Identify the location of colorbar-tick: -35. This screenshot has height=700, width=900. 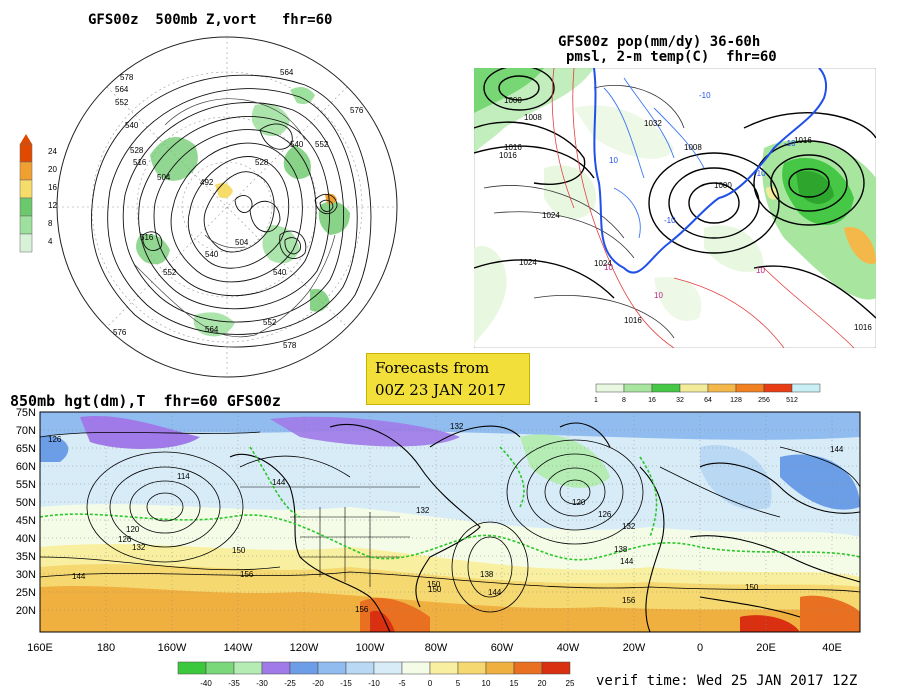
(234, 683).